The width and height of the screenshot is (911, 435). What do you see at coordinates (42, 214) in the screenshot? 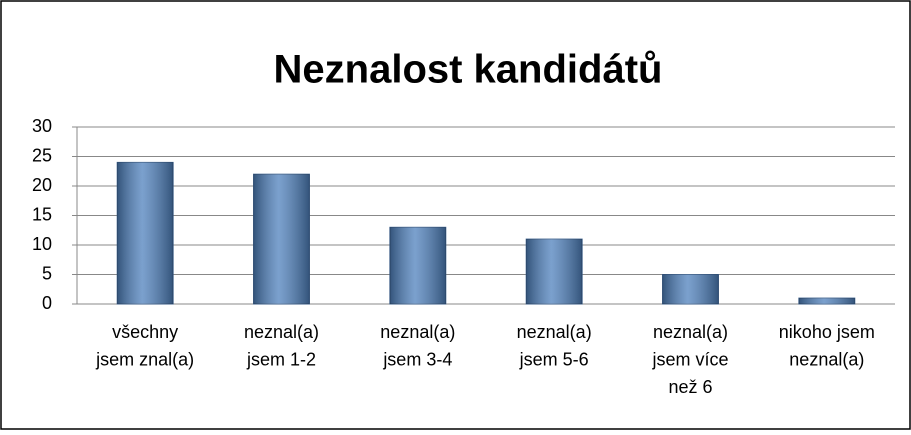
I see `y-tick-label: 15` at bounding box center [42, 214].